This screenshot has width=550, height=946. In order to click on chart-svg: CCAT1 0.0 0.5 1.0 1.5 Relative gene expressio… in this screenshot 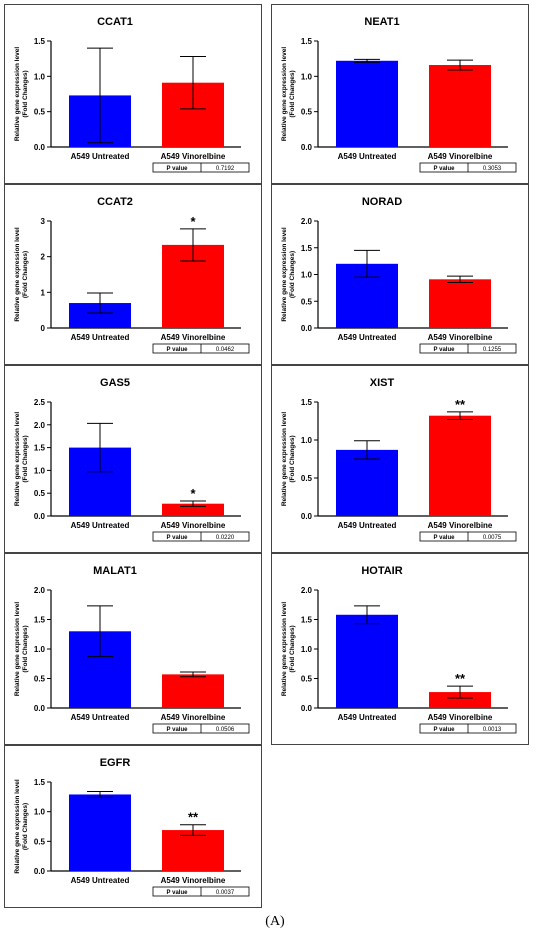, I will do `click(132, 94)`.